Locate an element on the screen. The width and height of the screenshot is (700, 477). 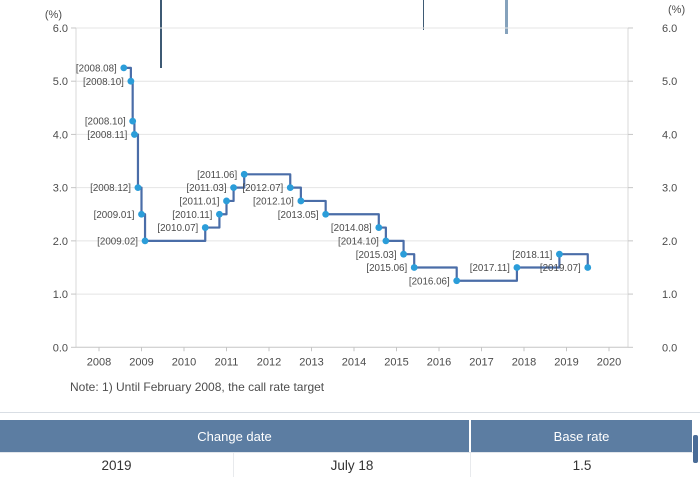
point-annotation: [2008.11] is located at coordinates (107, 135).